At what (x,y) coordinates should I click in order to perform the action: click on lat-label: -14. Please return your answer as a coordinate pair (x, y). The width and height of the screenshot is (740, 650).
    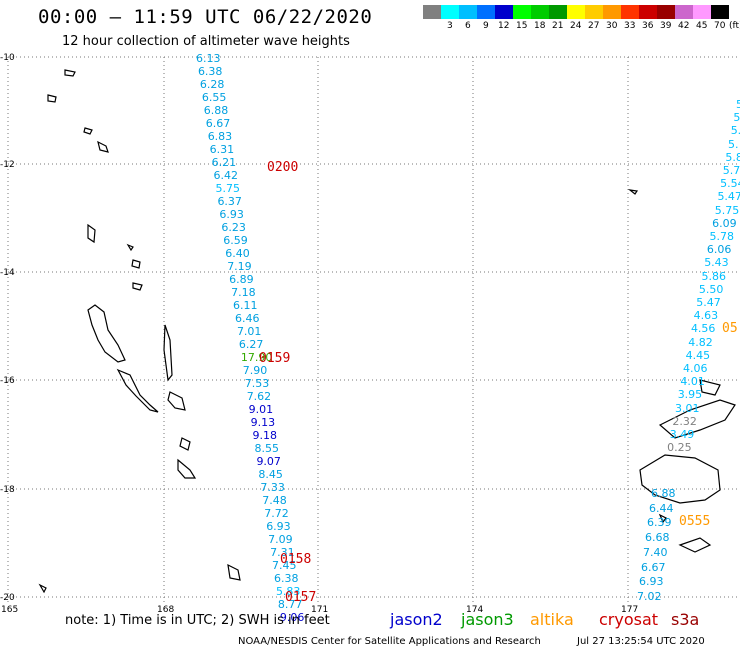
    Looking at the image, I should click on (7, 273).